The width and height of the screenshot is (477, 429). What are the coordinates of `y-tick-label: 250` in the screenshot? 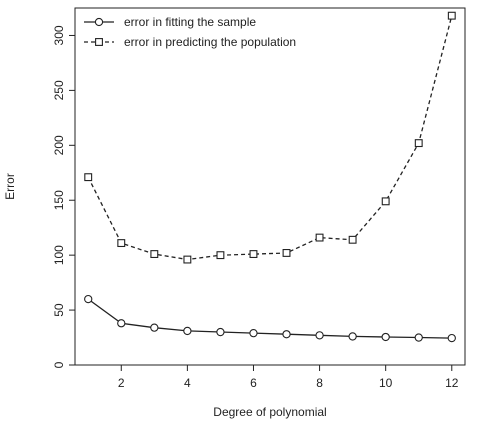 It's located at (59, 90).